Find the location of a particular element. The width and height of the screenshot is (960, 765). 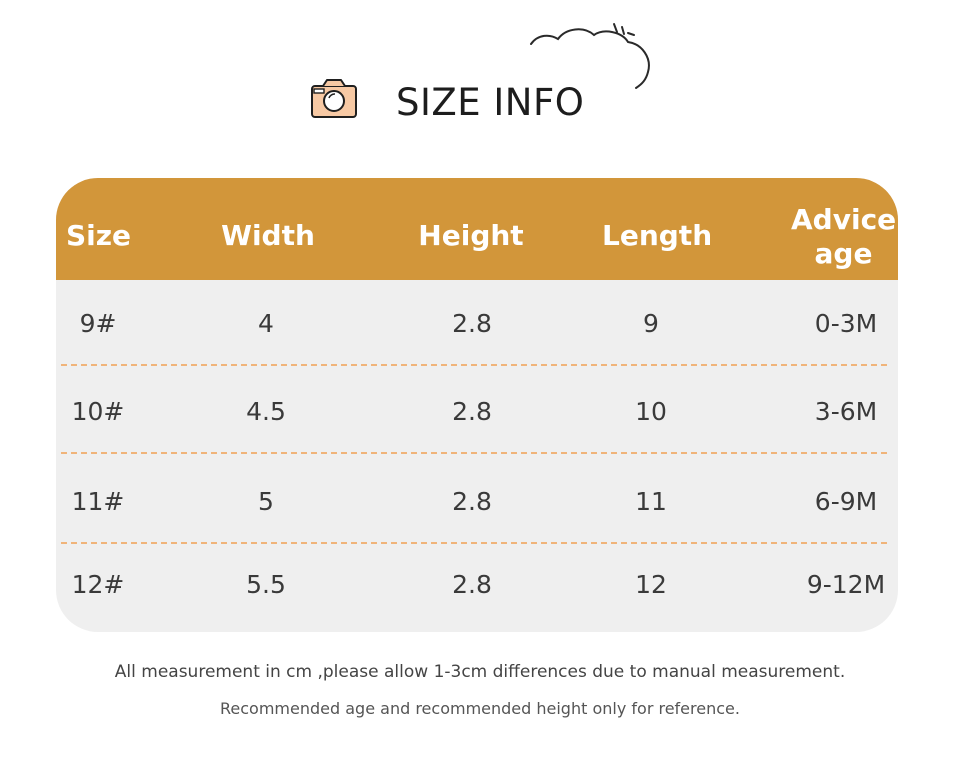

cell-size: 10# is located at coordinates (98, 411).